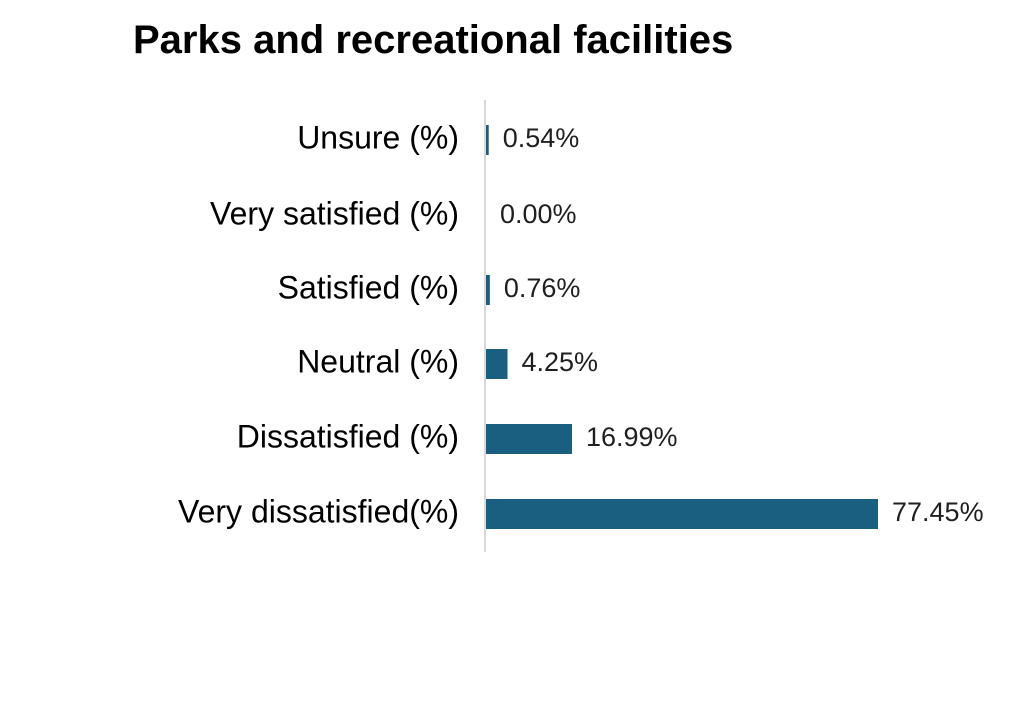  Describe the element at coordinates (378, 361) in the screenshot. I see `category-label: Neutral (%)` at that location.